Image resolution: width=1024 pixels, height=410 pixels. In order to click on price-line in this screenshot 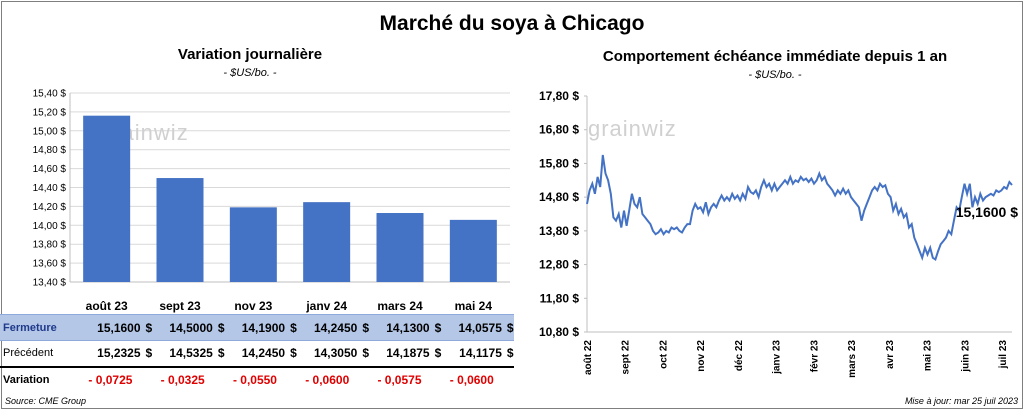, I will do `click(799, 208)`.